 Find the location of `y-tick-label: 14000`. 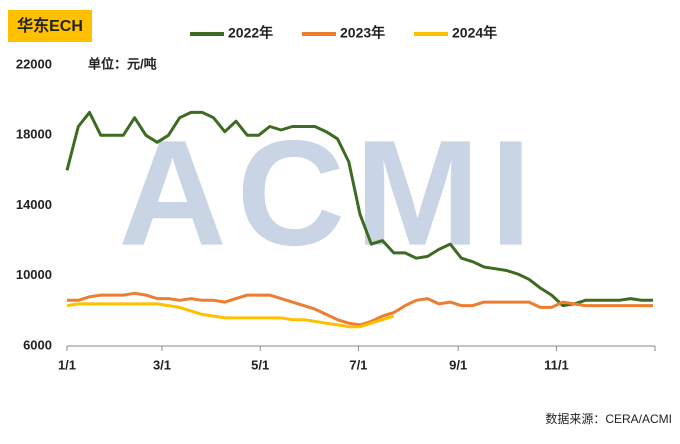

y-tick-label: 14000 is located at coordinates (34, 204).